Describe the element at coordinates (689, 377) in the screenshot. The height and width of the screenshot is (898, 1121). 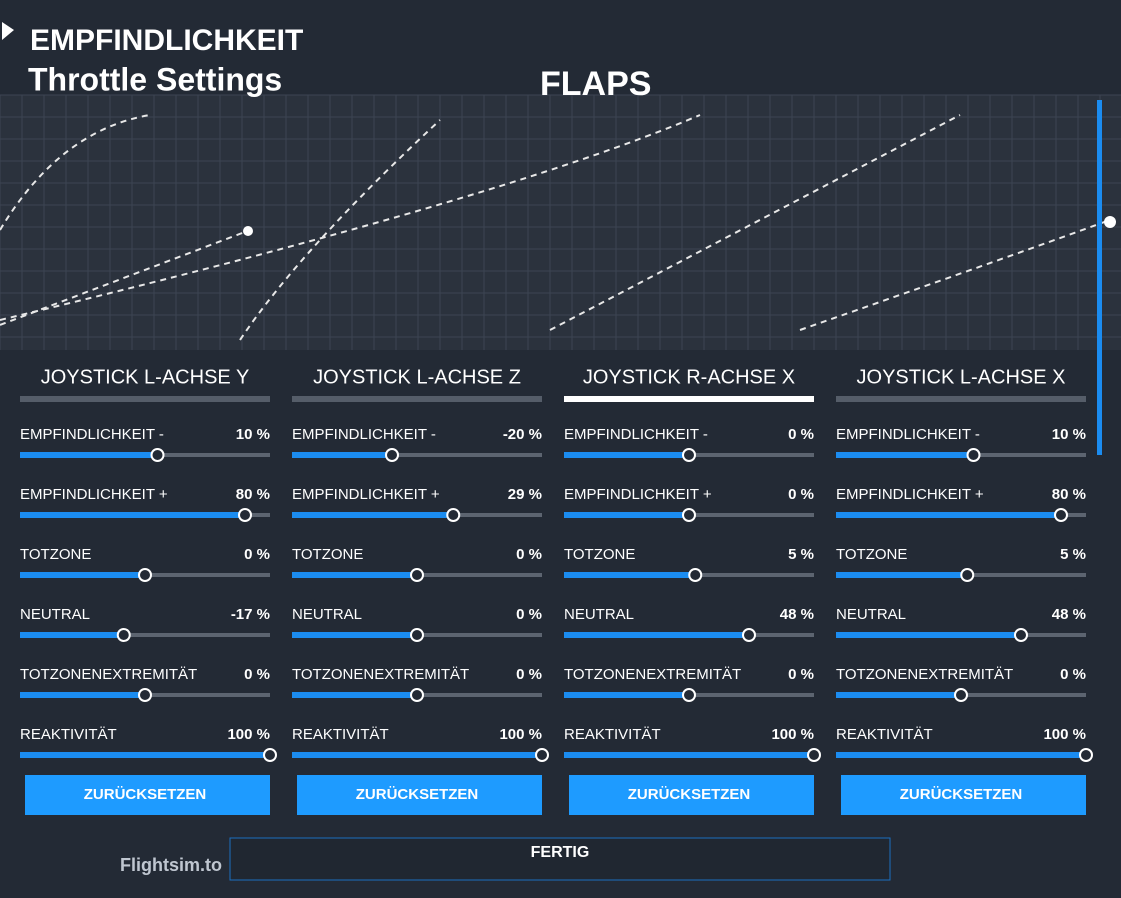
I see `axis-tab: JOYSTICK R-ACHSE X` at that location.